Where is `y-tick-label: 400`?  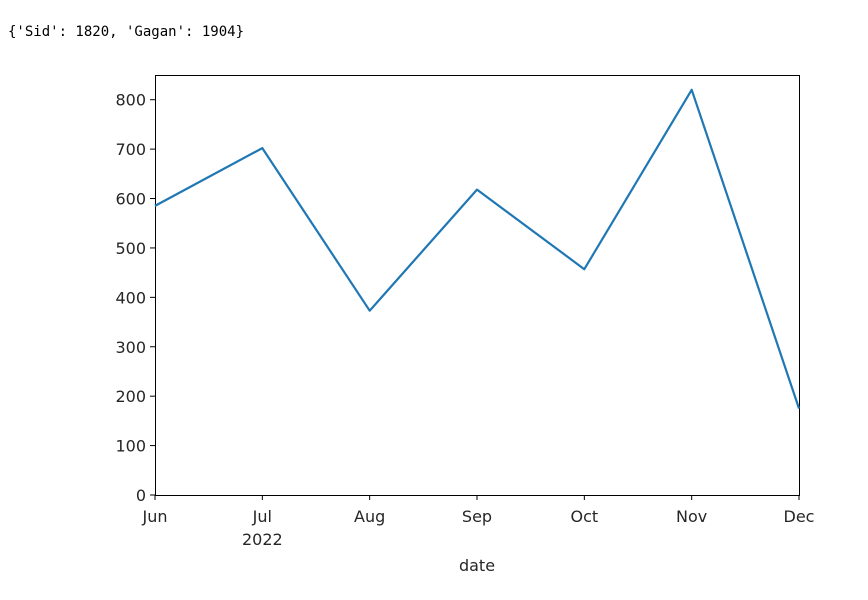 y-tick-label: 400 is located at coordinates (130, 297).